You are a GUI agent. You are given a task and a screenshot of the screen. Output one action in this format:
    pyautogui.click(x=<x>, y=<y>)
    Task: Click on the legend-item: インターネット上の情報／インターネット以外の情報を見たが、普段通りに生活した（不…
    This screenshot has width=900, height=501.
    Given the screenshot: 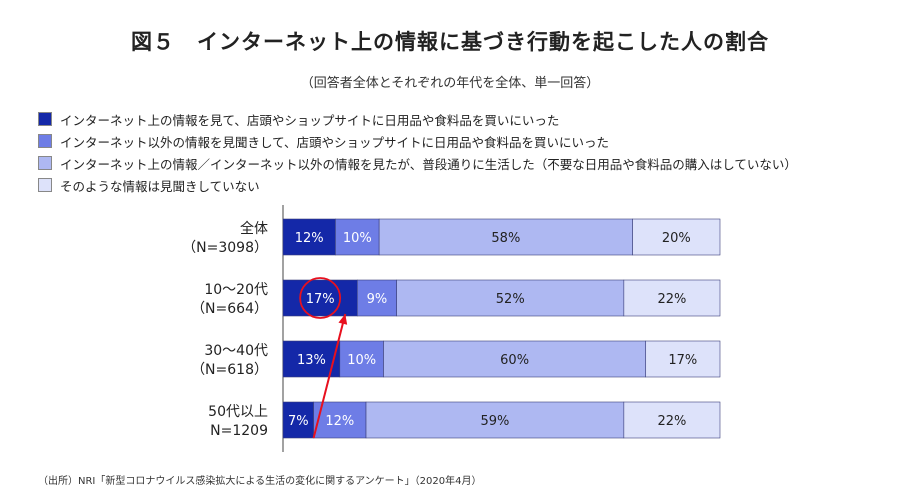 What is the action you would take?
    pyautogui.click(x=417, y=163)
    